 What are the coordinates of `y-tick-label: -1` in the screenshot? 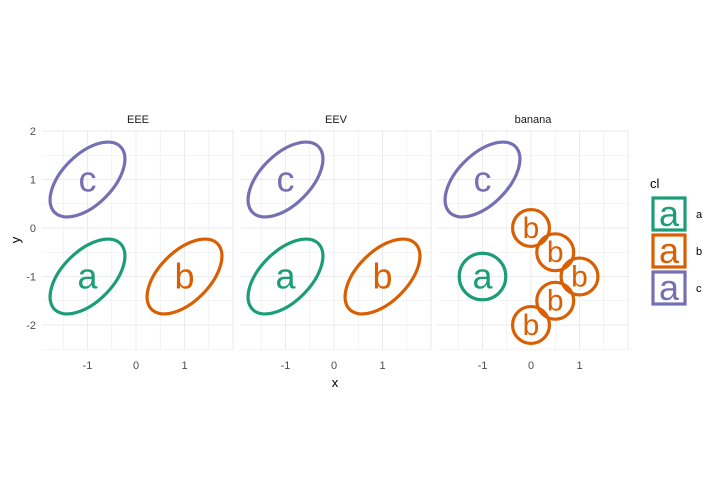 It's located at (31, 278).